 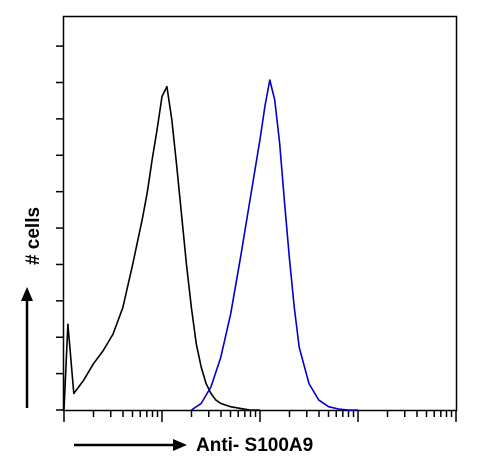 What do you see at coordinates (254, 445) in the screenshot?
I see `x-axis-label: Anti- S100A9` at bounding box center [254, 445].